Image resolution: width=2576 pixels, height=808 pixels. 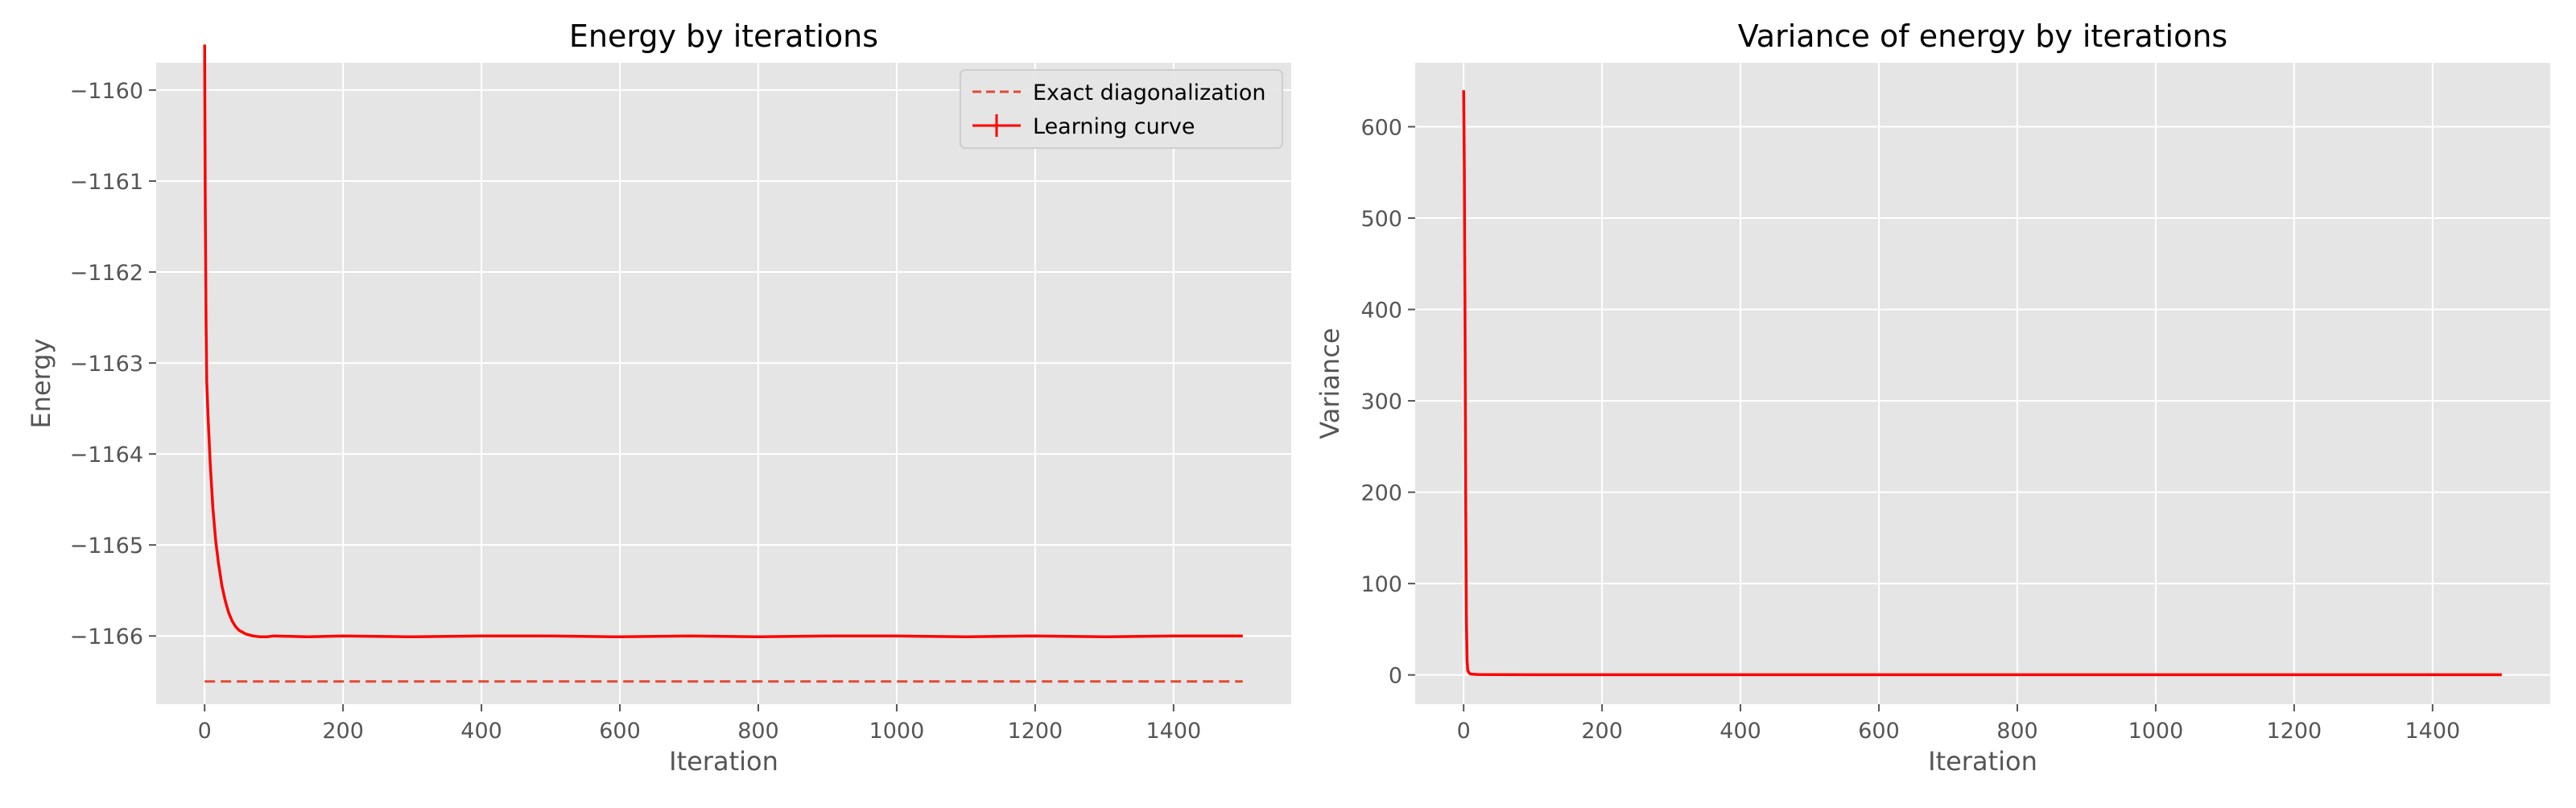 What do you see at coordinates (41, 383) in the screenshot?
I see `energy-y-axis-label: Energy` at bounding box center [41, 383].